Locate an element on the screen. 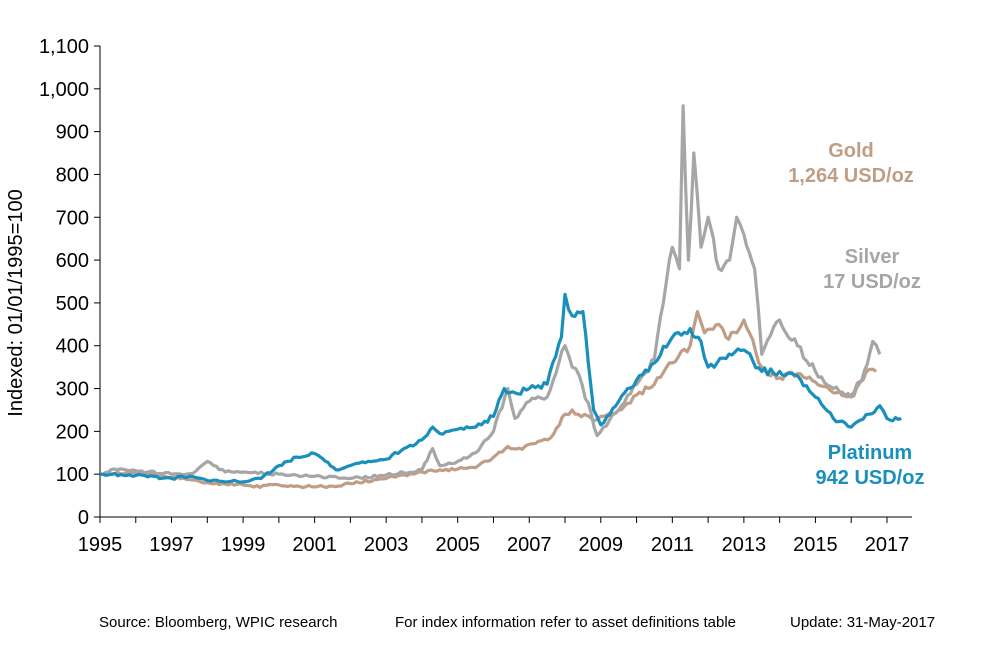 The image size is (1000, 652). y-tick-label: 300 is located at coordinates (72, 390).